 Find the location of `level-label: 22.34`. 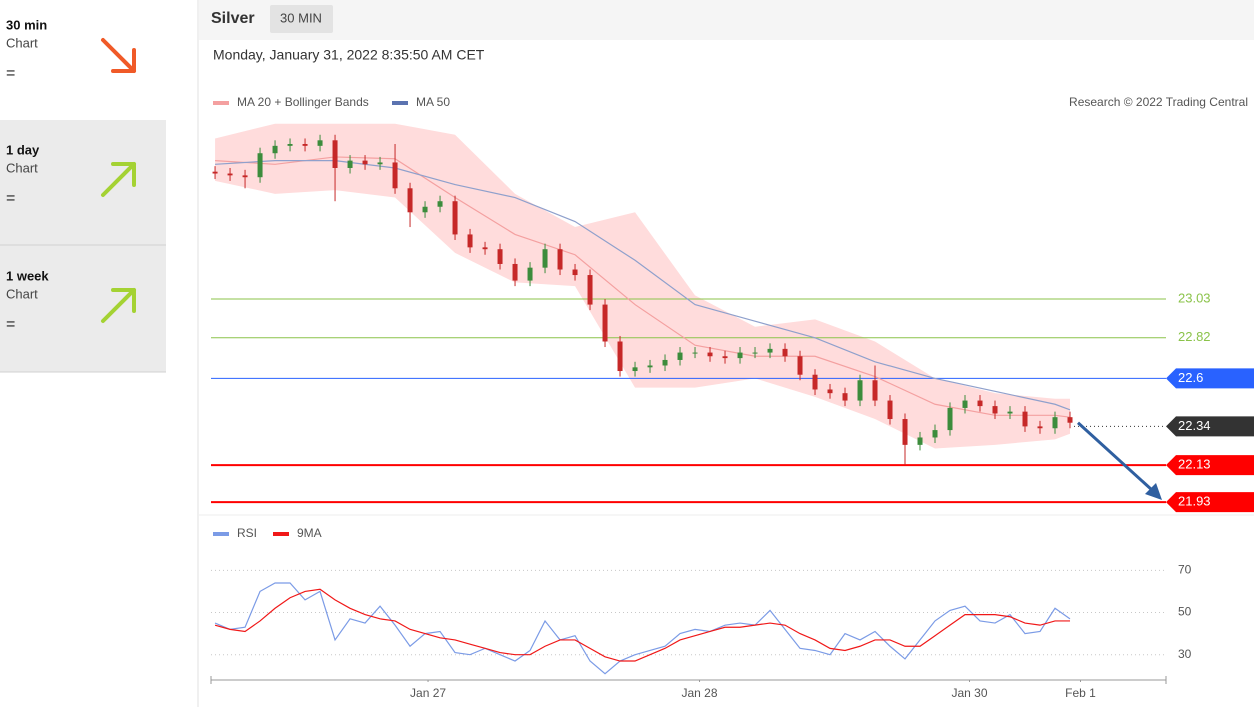

level-label: 22.34 is located at coordinates (1194, 425).